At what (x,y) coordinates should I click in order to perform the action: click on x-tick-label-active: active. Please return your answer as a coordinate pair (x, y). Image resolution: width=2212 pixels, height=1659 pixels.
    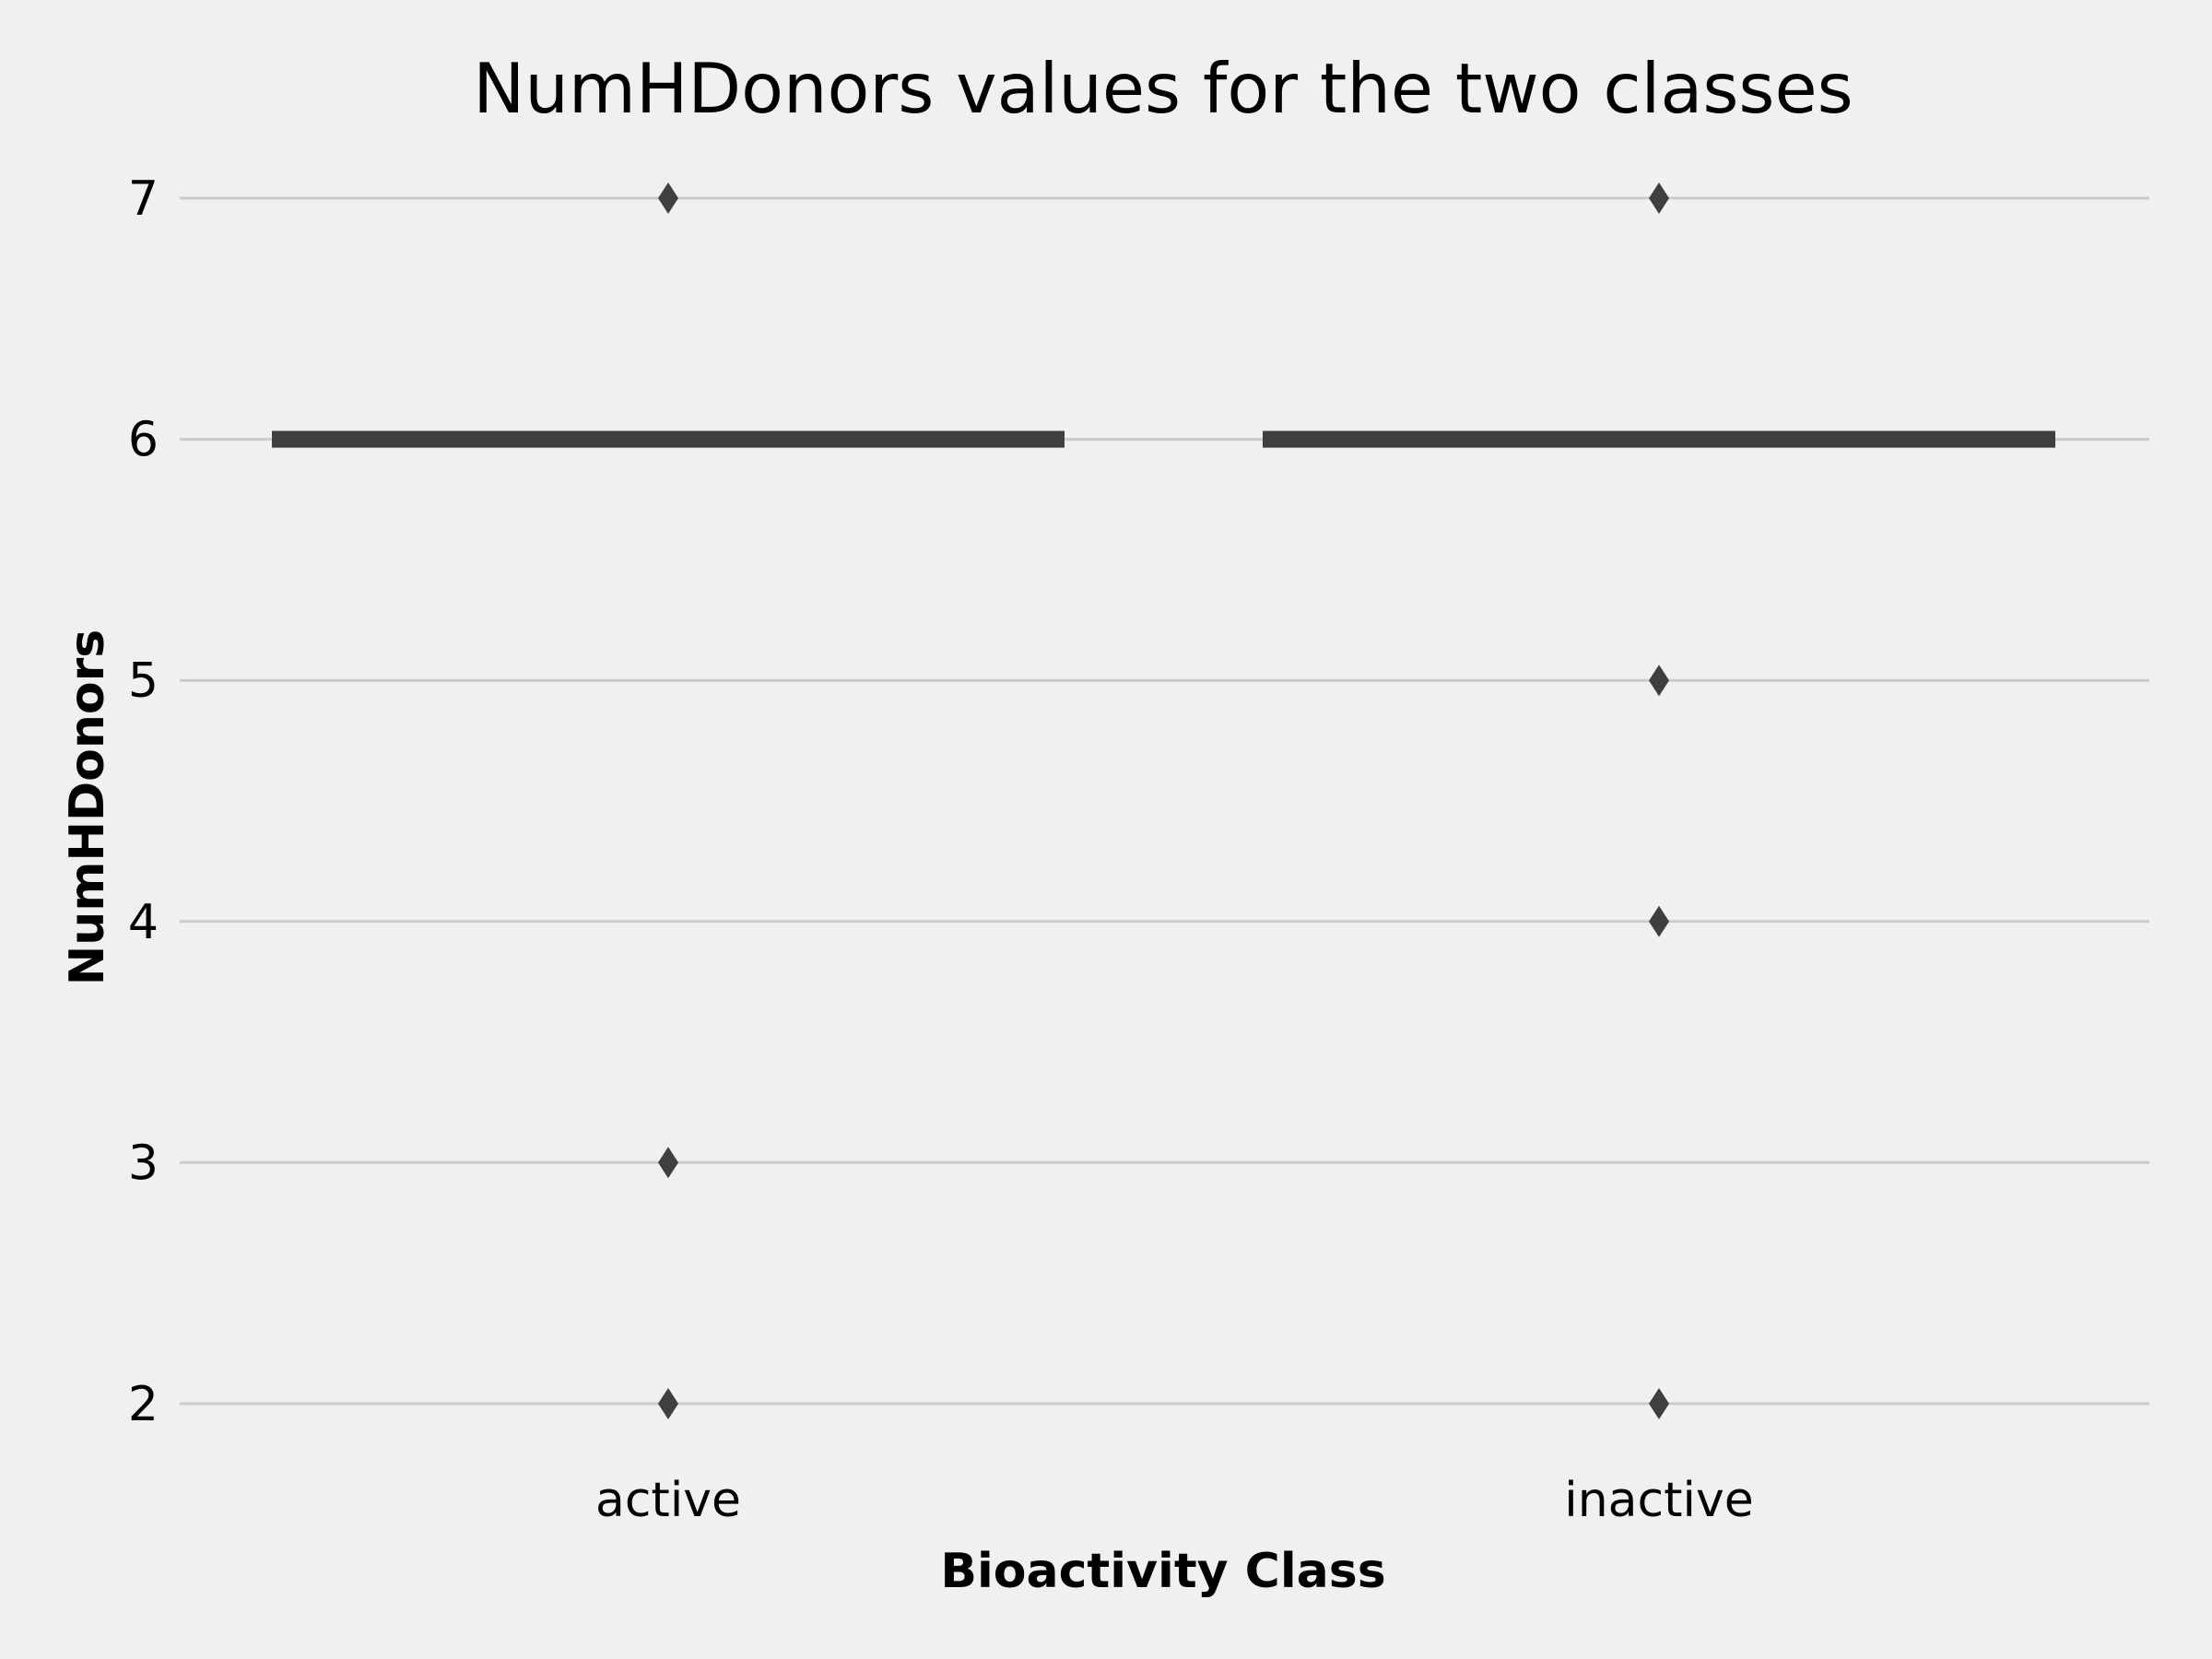
    Looking at the image, I should click on (668, 1500).